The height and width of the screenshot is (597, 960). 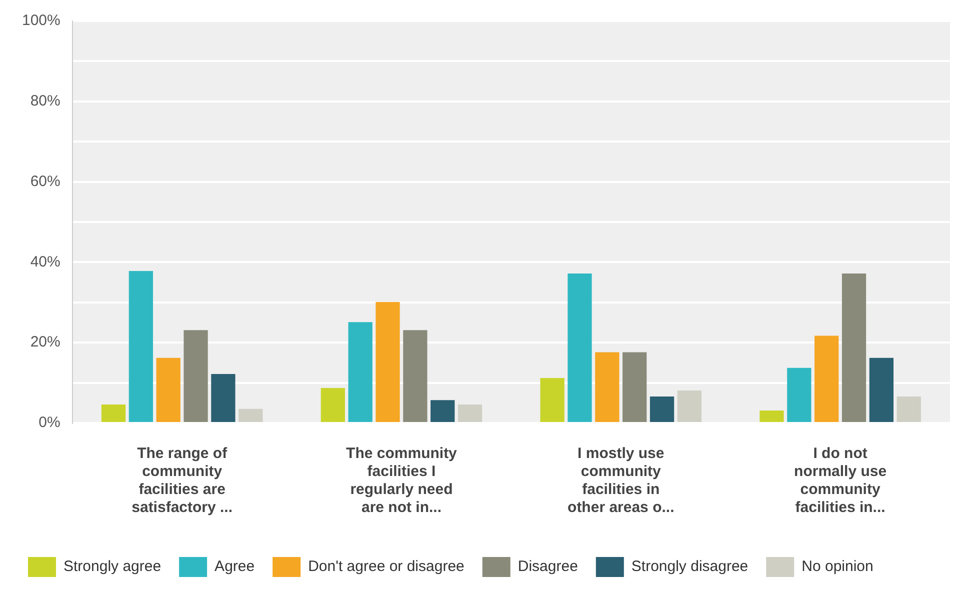 I want to click on legend-label: Strongly disagree, so click(x=689, y=567).